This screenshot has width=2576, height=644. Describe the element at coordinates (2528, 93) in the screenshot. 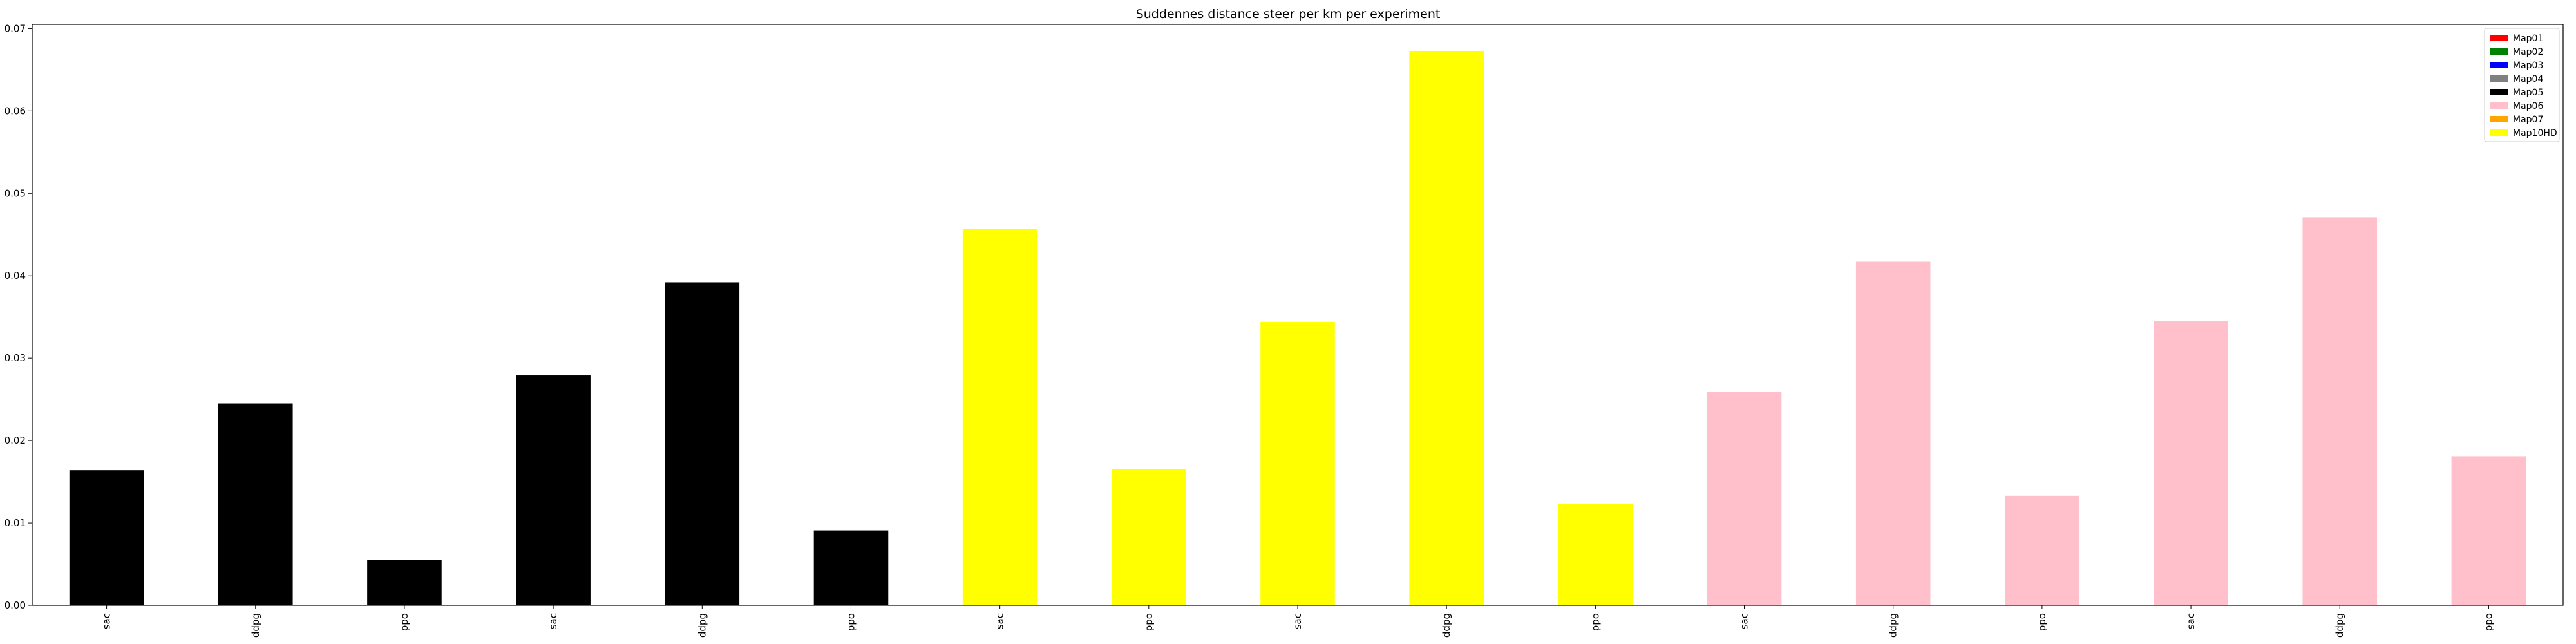

I see `legend-label: Map05` at that location.